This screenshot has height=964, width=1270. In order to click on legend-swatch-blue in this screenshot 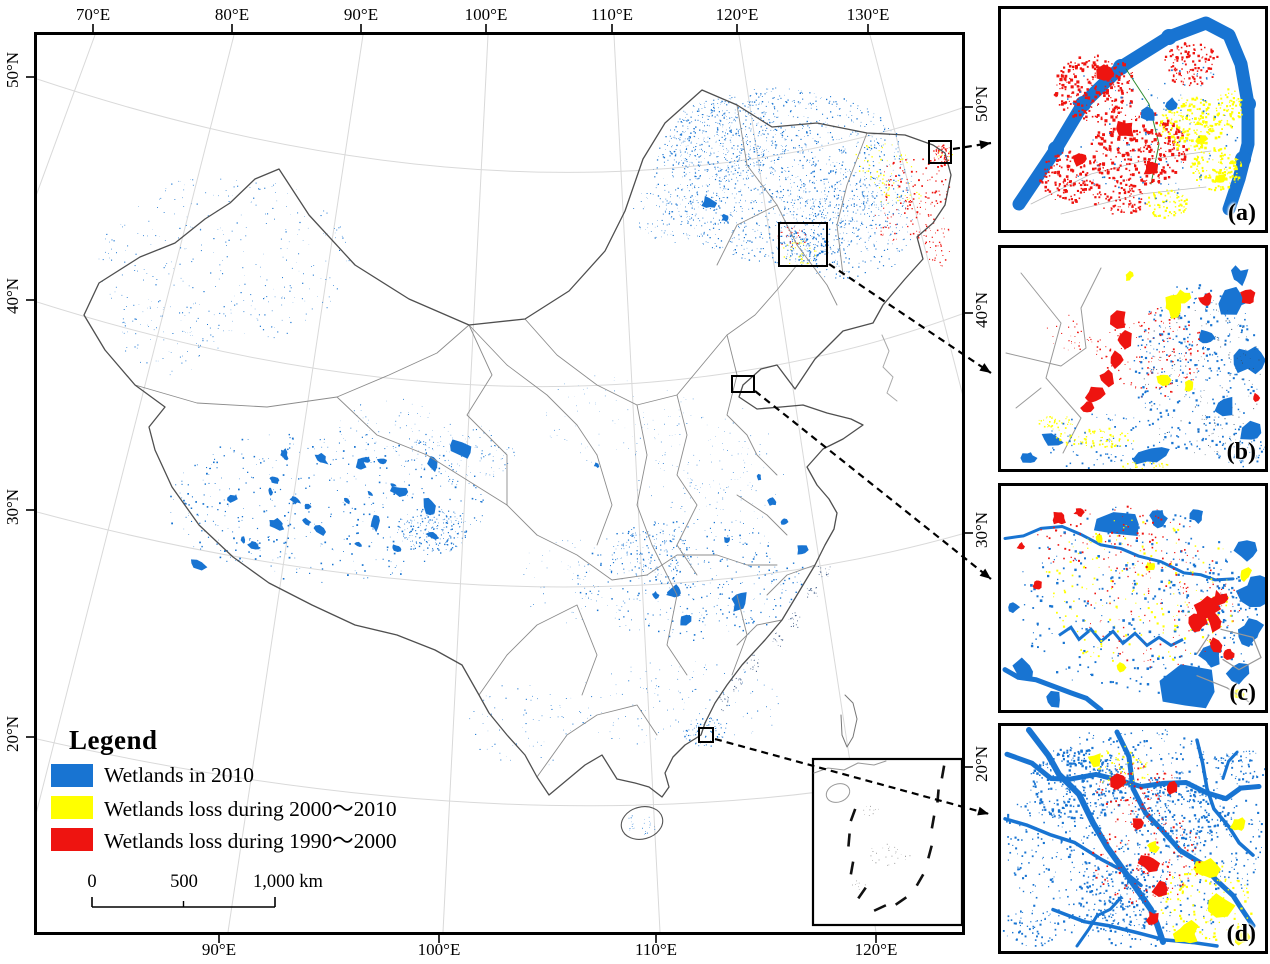, I will do `click(72, 775)`.